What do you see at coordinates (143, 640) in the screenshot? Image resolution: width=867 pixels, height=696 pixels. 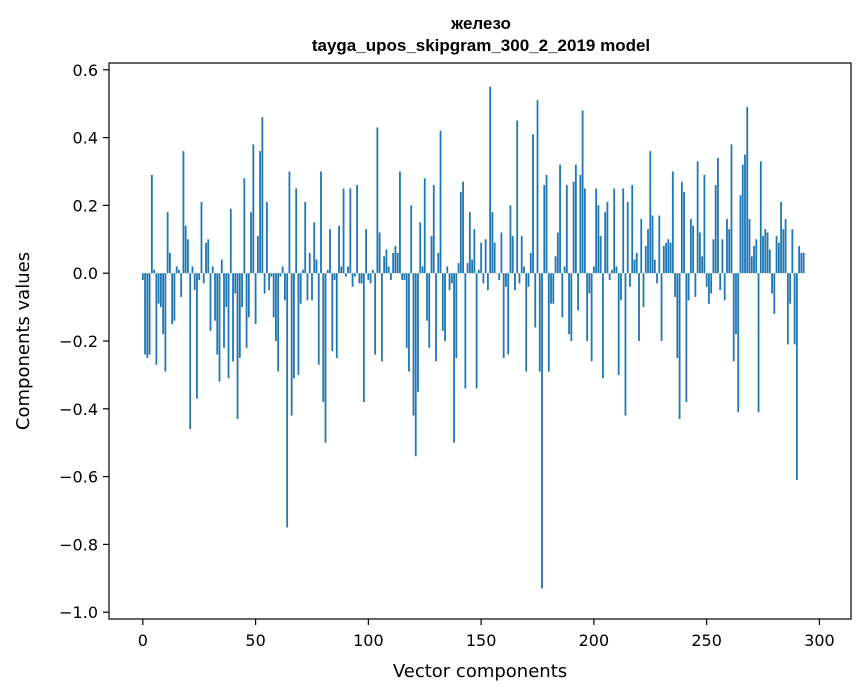 I see `x-tick-label: 0` at bounding box center [143, 640].